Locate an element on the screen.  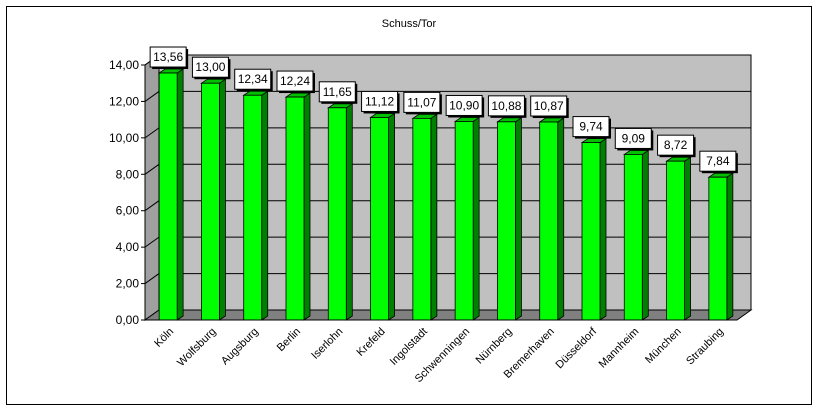
data-label-text: 11,12 is located at coordinates (379, 101).